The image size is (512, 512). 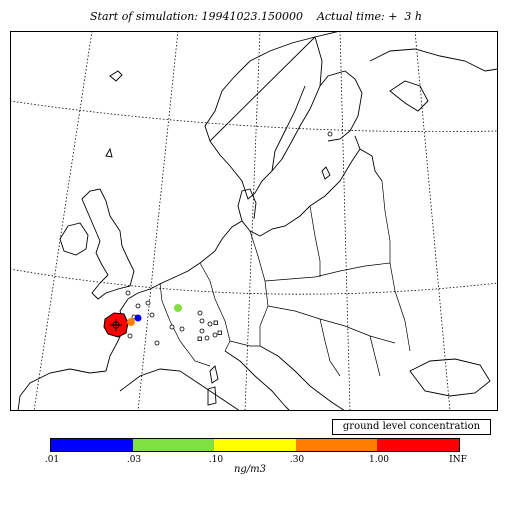 I want to click on plume, so click(x=142, y=321).